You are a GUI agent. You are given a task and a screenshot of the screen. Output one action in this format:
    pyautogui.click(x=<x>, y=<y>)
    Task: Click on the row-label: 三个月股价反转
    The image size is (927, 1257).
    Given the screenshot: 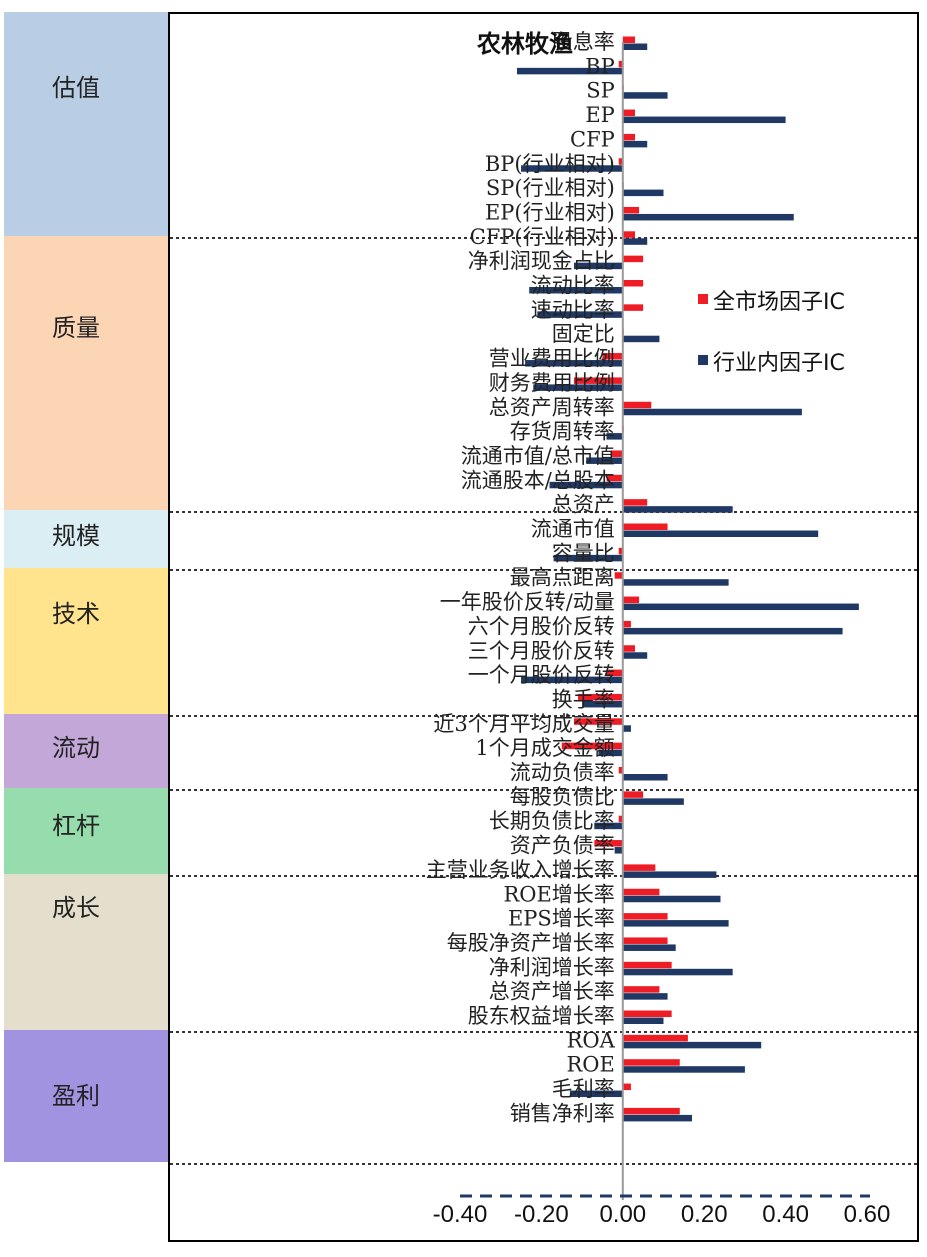 What is the action you would take?
    pyautogui.click(x=541, y=651)
    